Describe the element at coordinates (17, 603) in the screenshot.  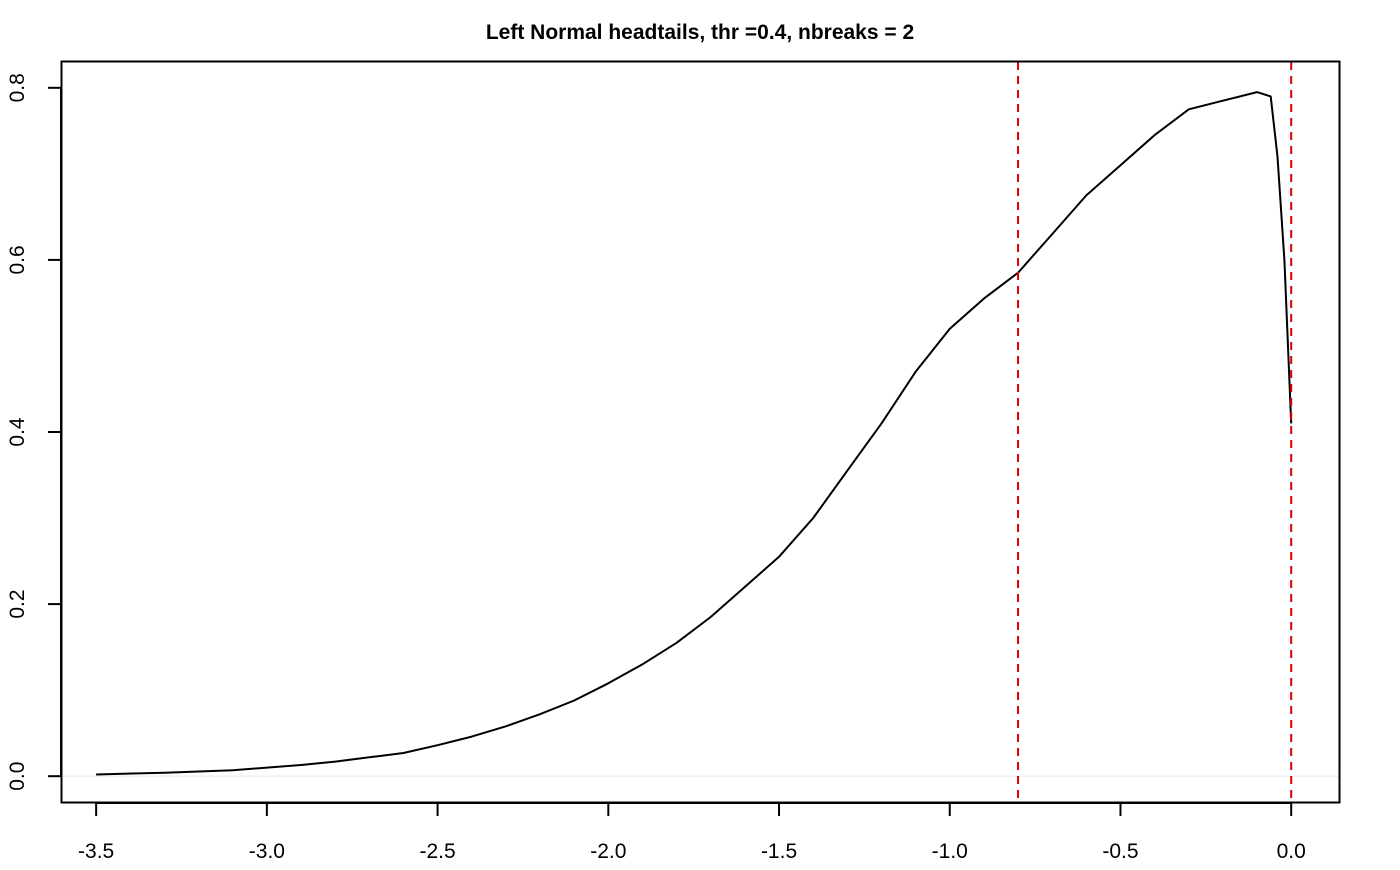
I see `y-tick-label: 0.2` at that location.